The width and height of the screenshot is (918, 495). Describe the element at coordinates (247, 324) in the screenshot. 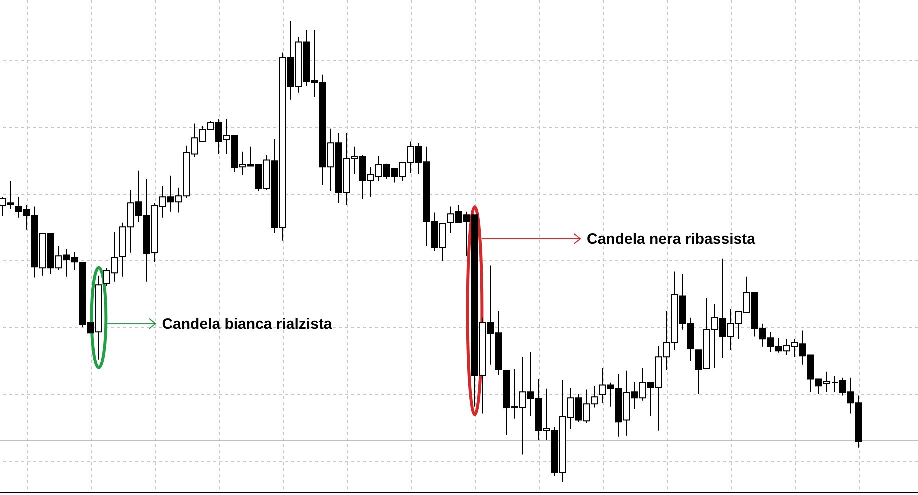

I see `annotation: Candela bianca rialzista` at that location.